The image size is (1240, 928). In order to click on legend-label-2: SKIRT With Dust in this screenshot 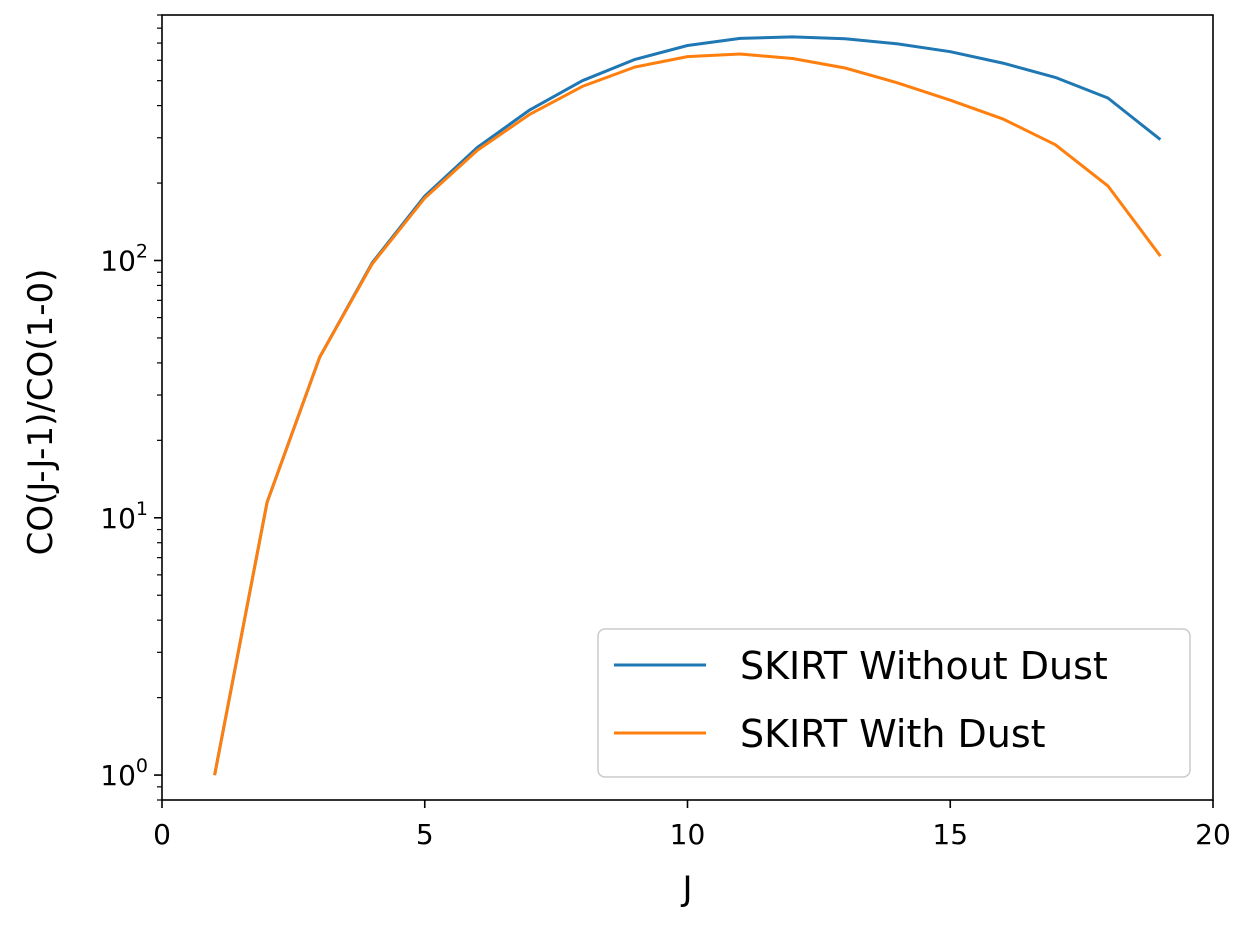, I will do `click(893, 734)`.